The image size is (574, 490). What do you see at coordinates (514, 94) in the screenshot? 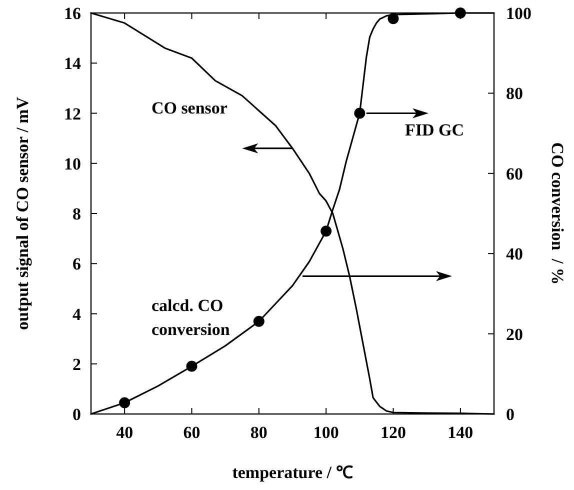
I see `y2-tick-label: 80` at bounding box center [514, 94].